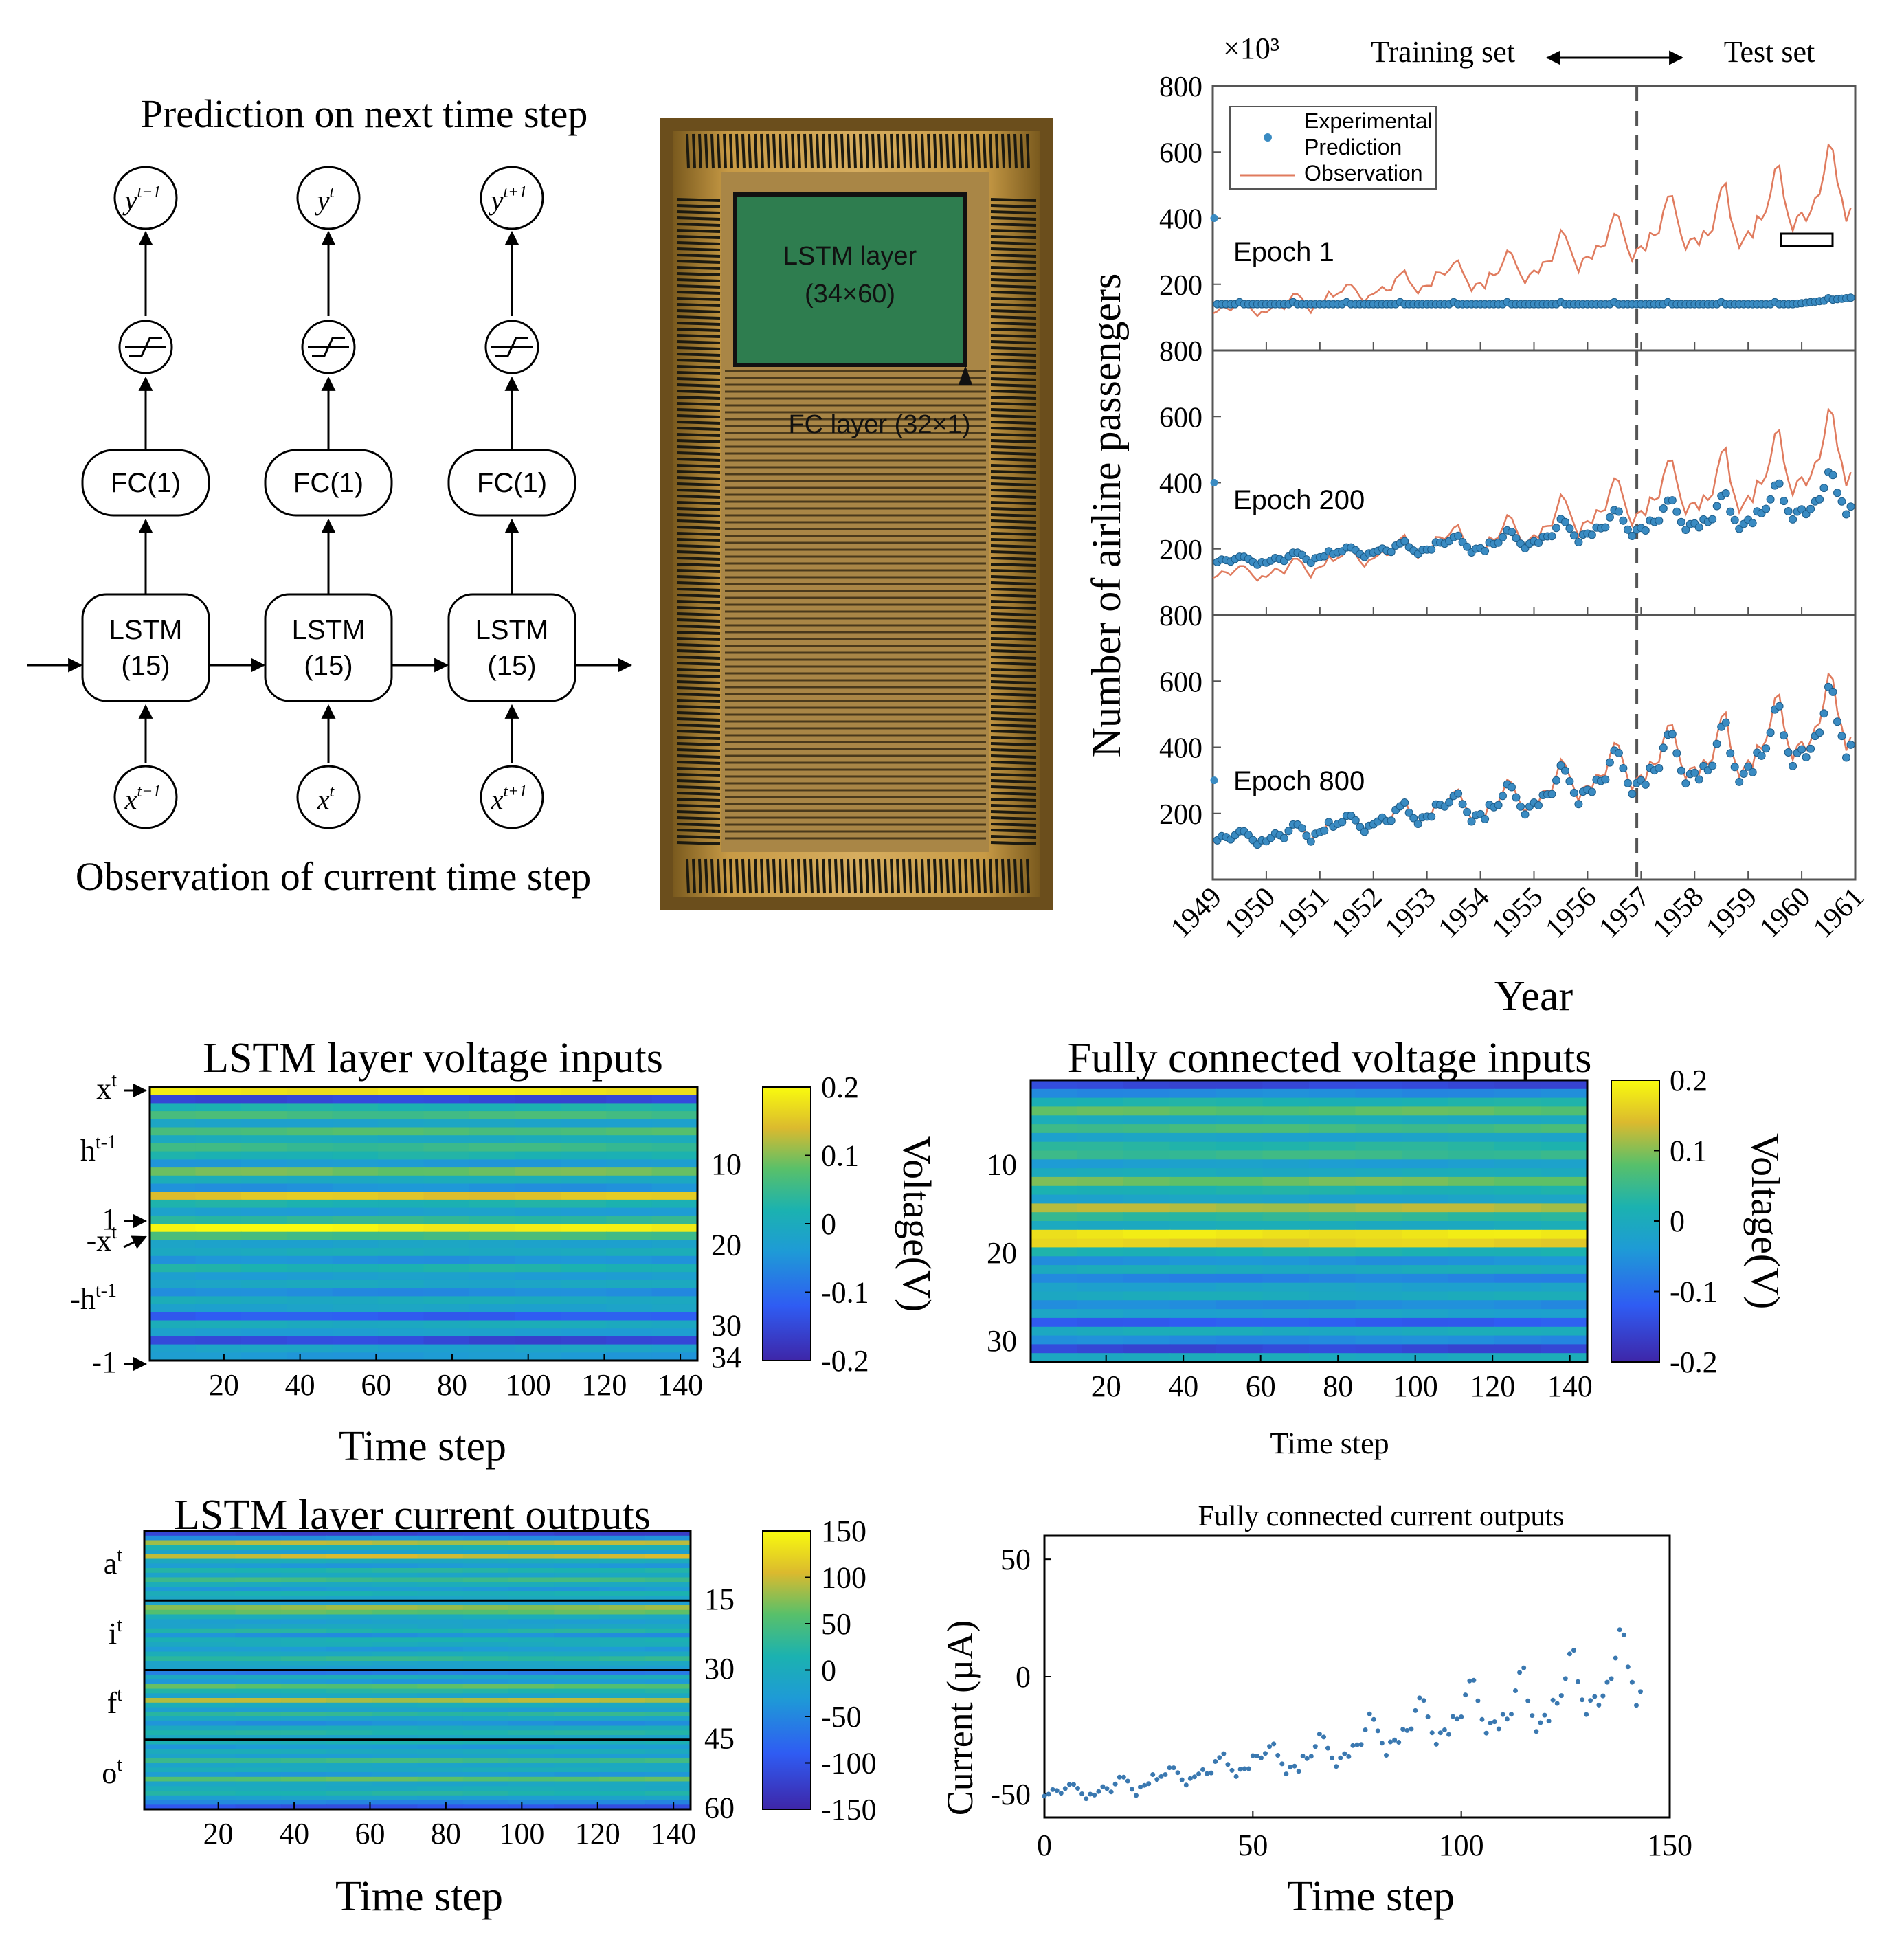 Image resolution: width=1904 pixels, height=1935 pixels. Describe the element at coordinates (1180, 418) in the screenshot. I see `y-tick-label: 600` at that location.